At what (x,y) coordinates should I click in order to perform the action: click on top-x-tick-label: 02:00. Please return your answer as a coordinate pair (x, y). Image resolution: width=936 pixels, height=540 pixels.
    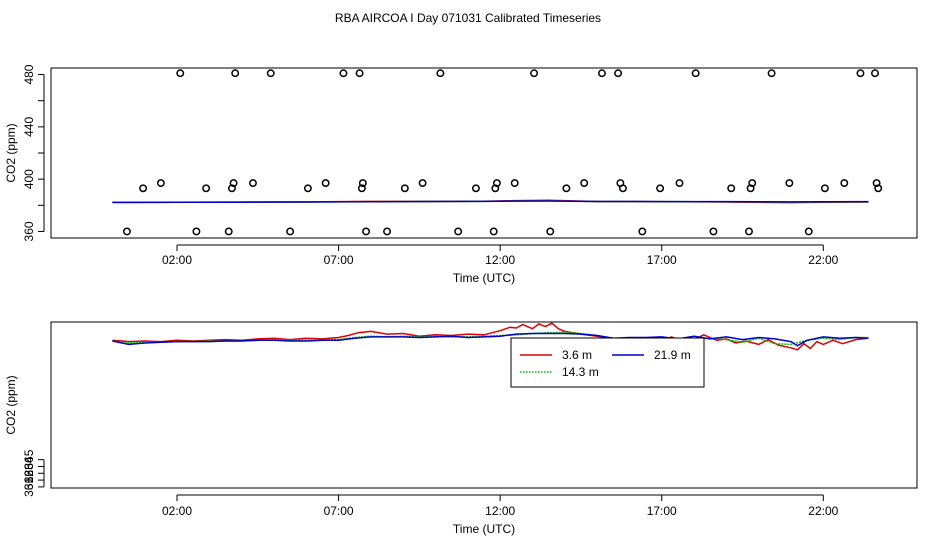
    Looking at the image, I should click on (177, 260).